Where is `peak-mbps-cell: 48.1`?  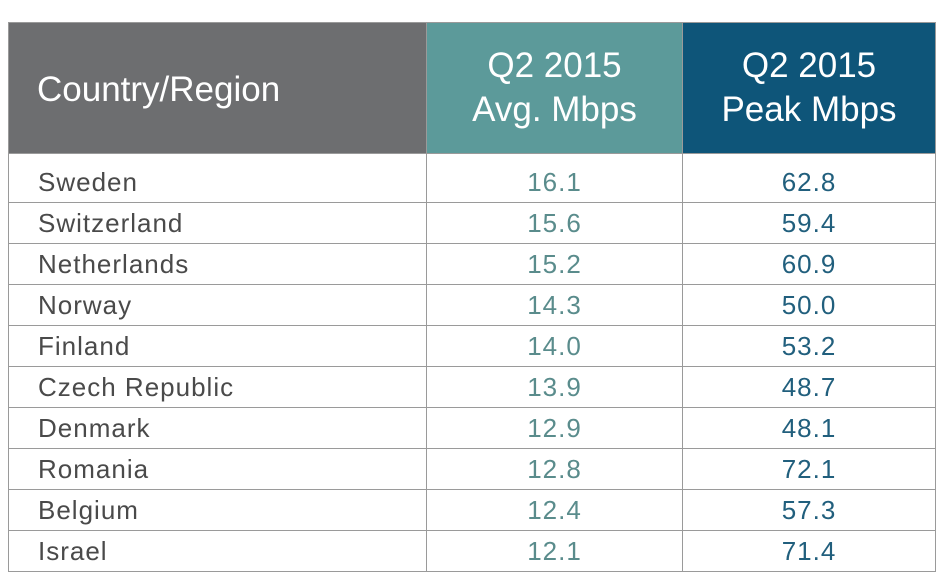 peak-mbps-cell: 48.1 is located at coordinates (809, 428).